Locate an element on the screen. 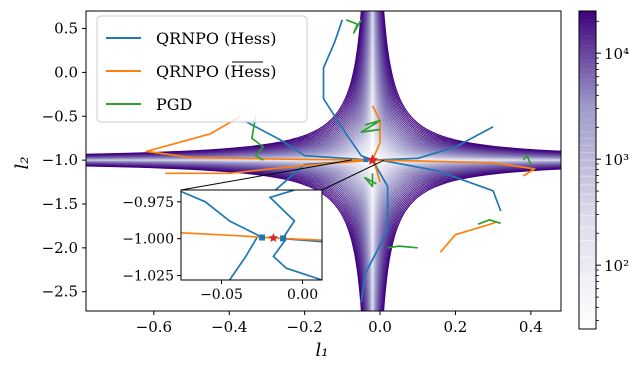  inset-frame is located at coordinates (251, 235).